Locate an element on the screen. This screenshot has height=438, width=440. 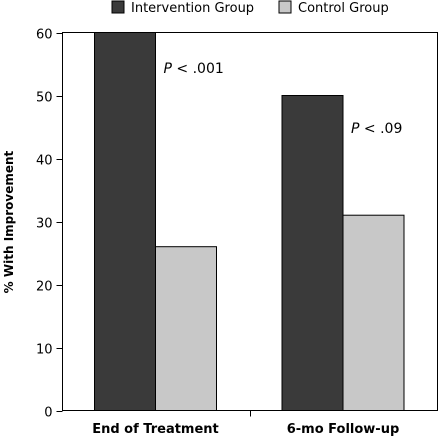
p-value-text: < .001 is located at coordinates (198, 69).